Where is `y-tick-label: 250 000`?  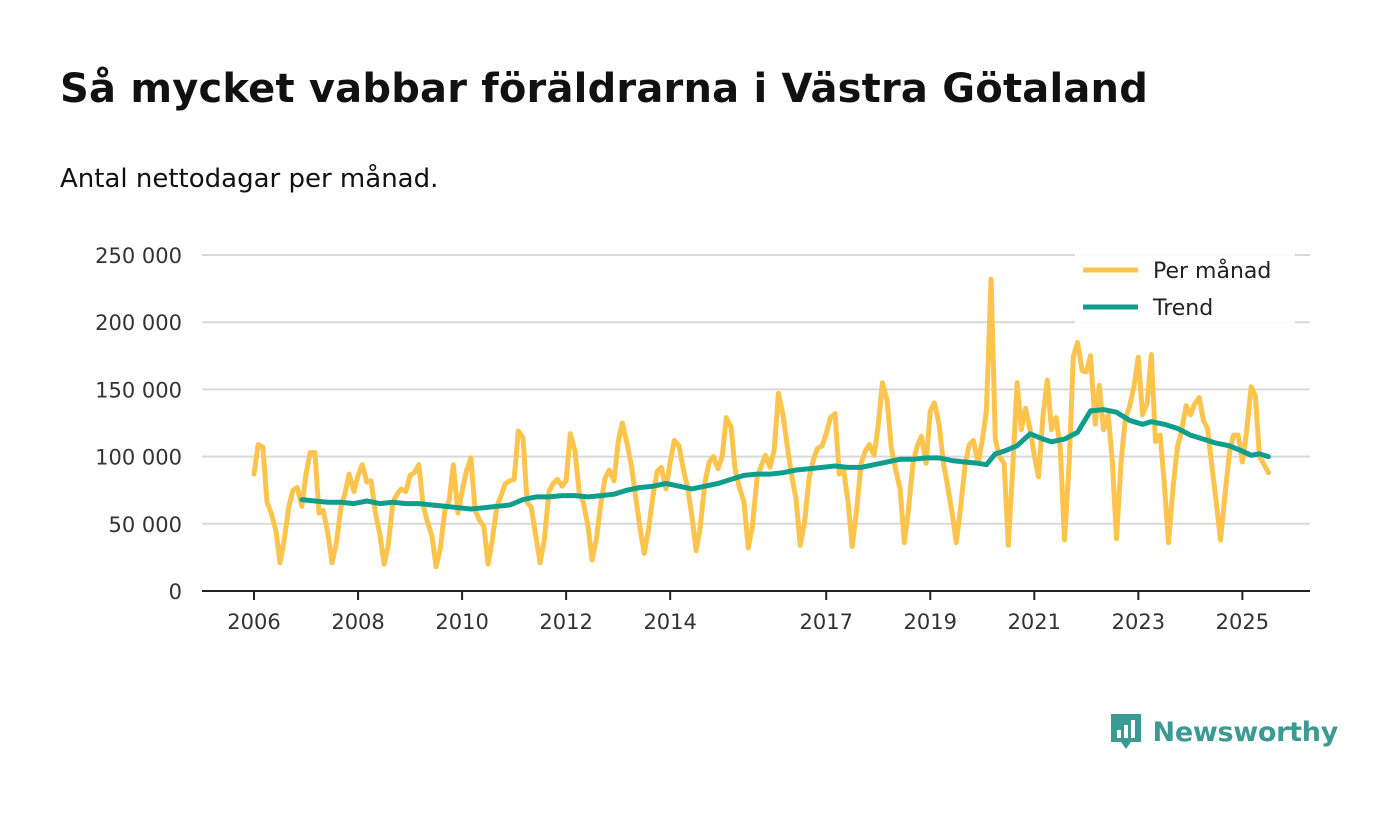 y-tick-label: 250 000 is located at coordinates (138, 256).